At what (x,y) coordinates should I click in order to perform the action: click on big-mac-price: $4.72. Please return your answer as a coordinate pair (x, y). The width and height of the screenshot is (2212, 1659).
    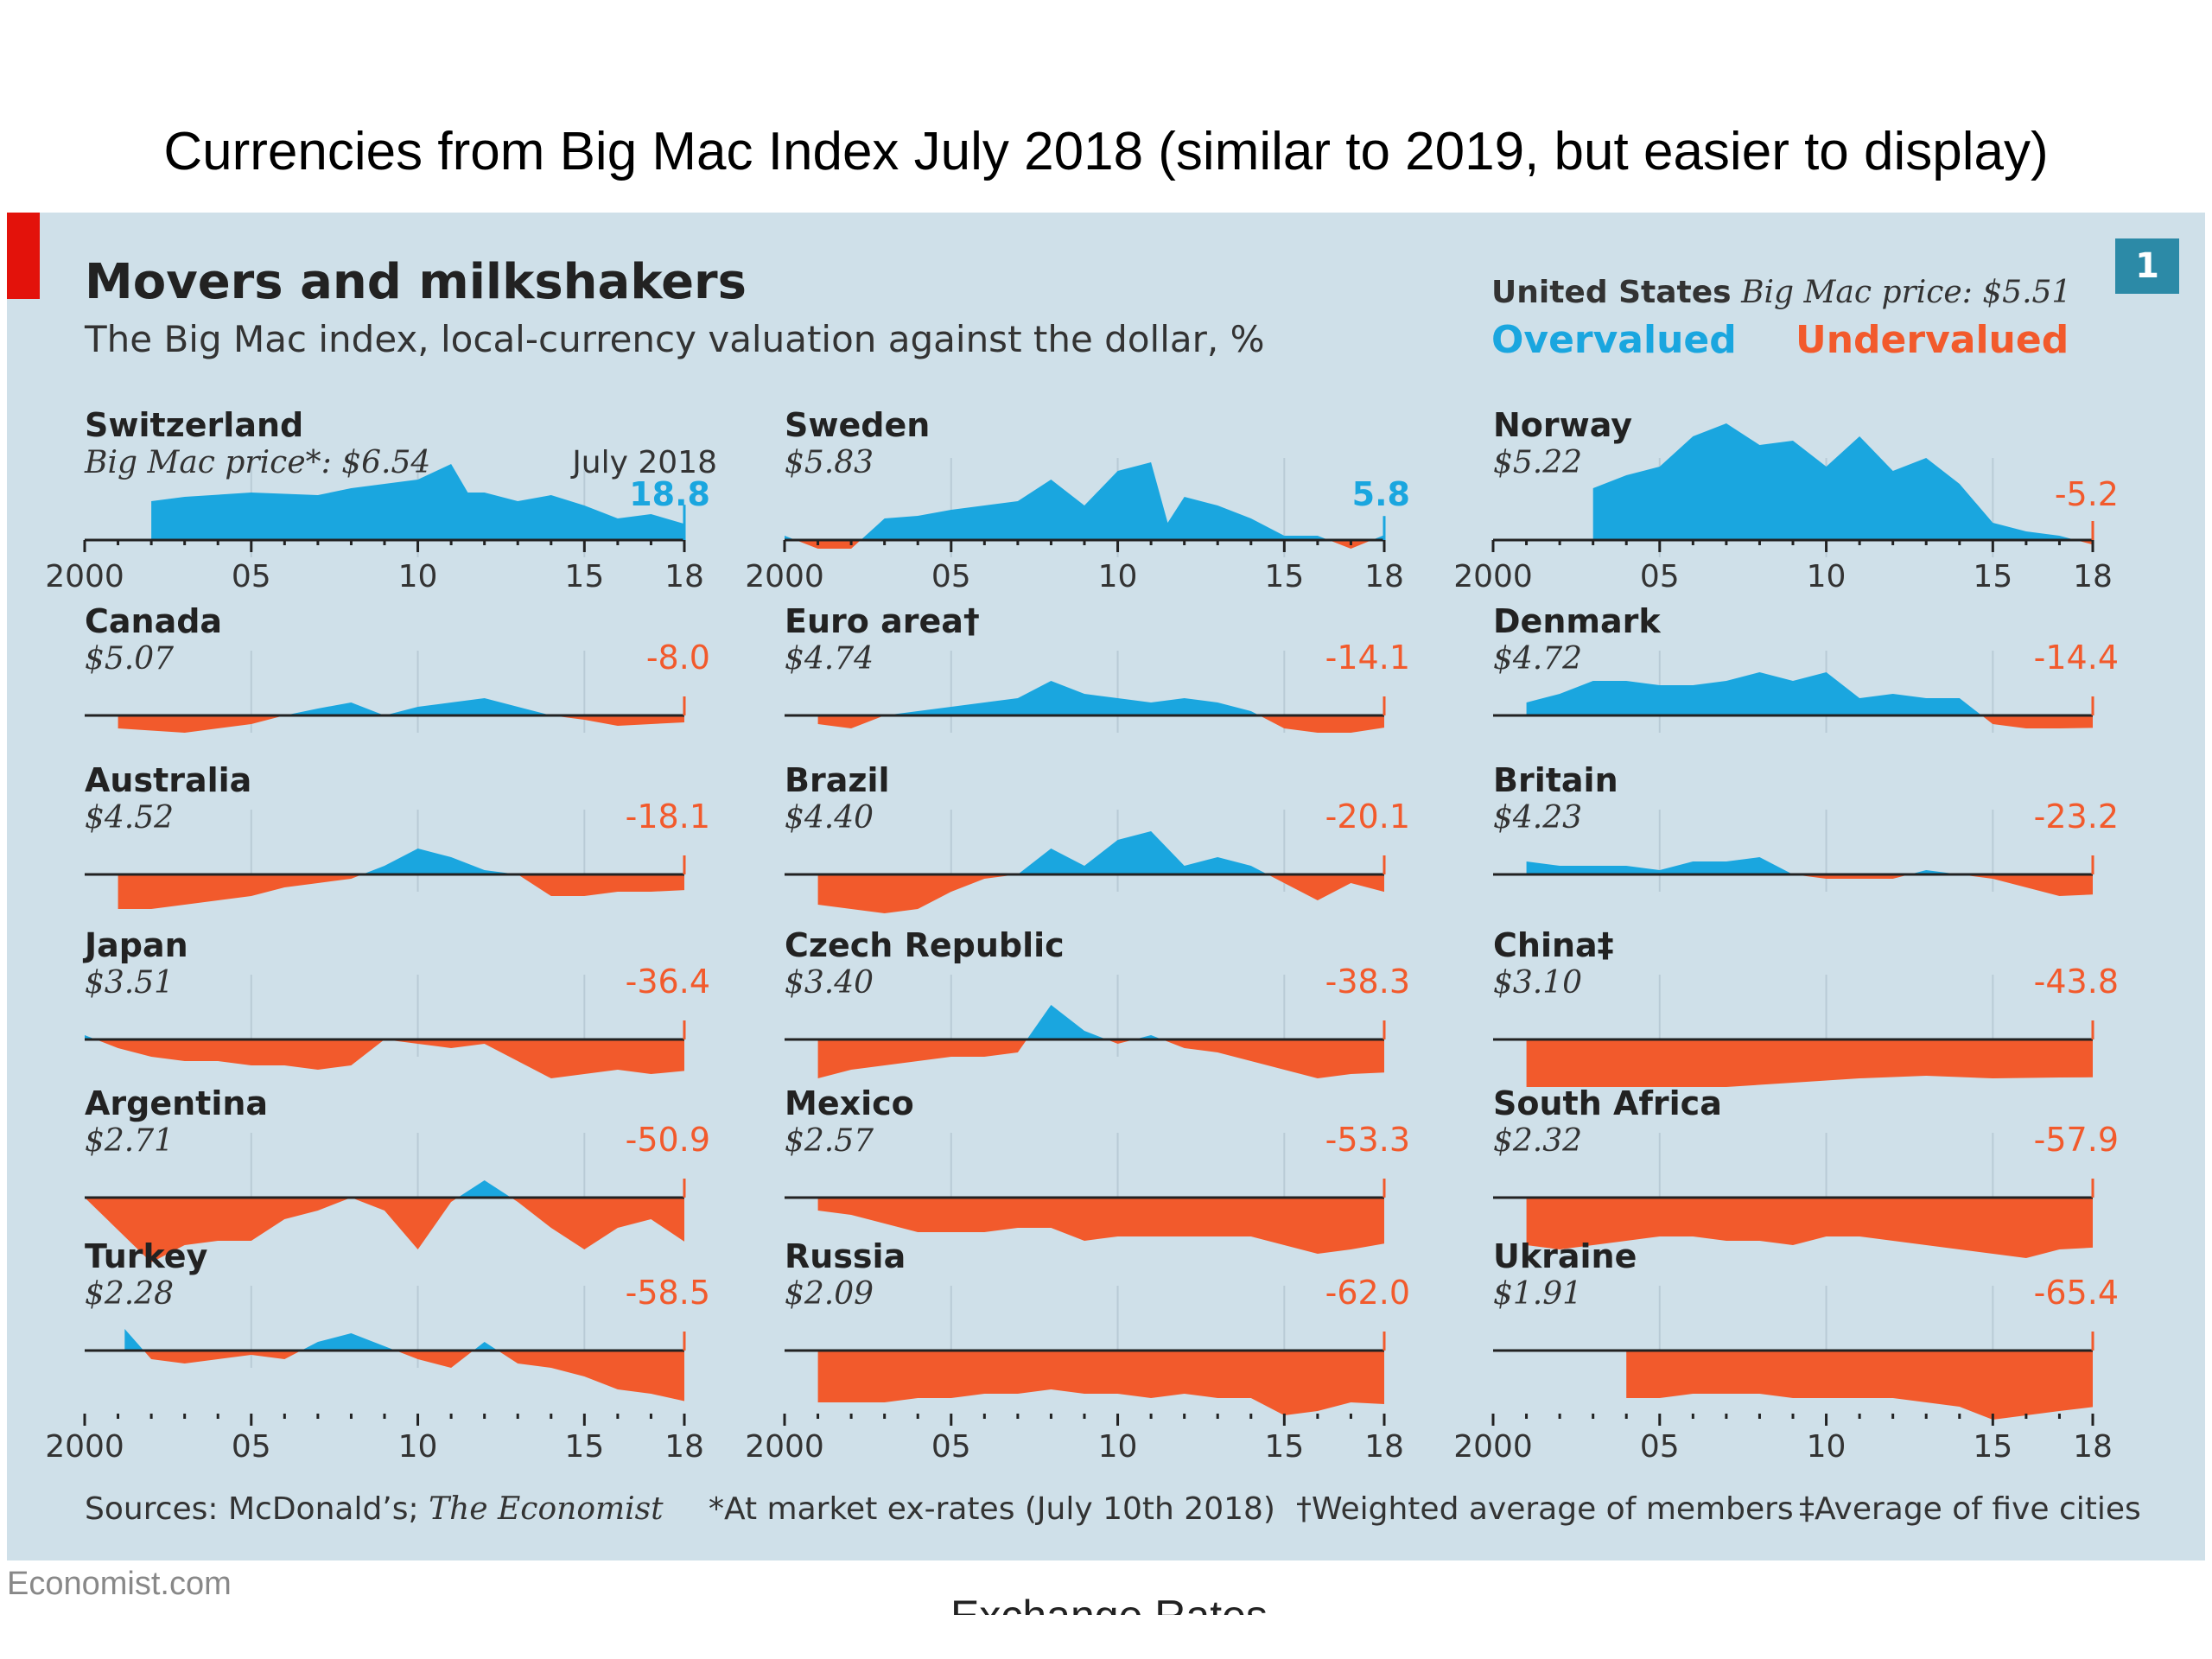
    Looking at the image, I should click on (1537, 659).